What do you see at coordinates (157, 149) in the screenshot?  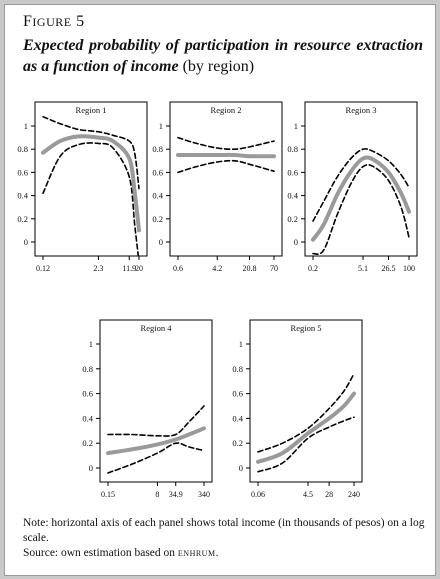 I see `panel-2-y-tick-label: 0.8` at bounding box center [157, 149].